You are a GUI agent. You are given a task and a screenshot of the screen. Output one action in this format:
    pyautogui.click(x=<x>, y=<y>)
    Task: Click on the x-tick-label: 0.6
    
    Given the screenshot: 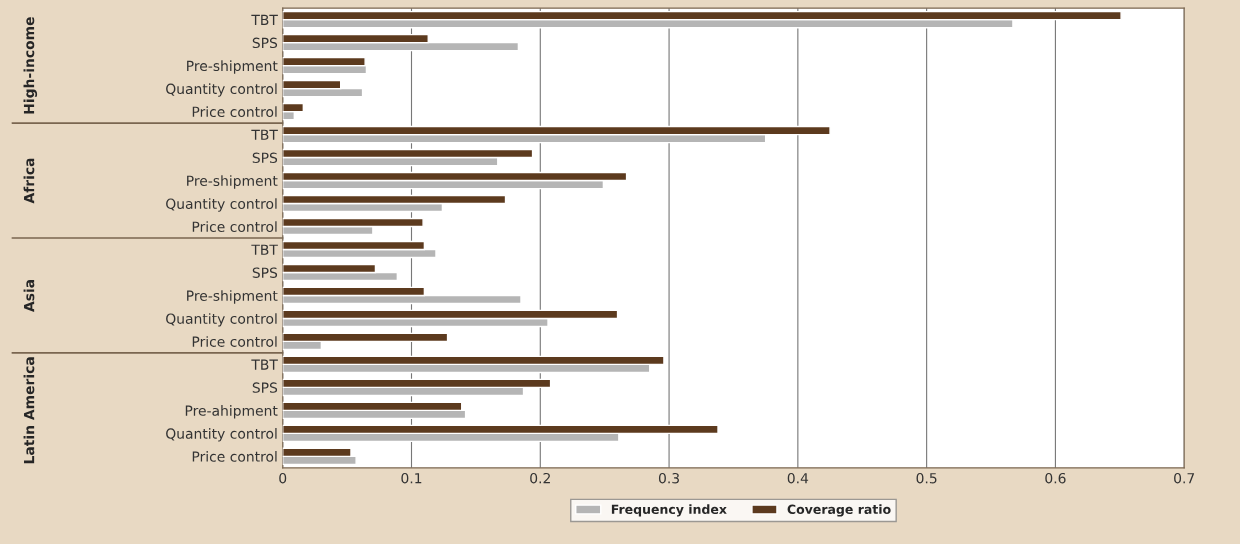 What is the action you would take?
    pyautogui.click(x=1055, y=478)
    